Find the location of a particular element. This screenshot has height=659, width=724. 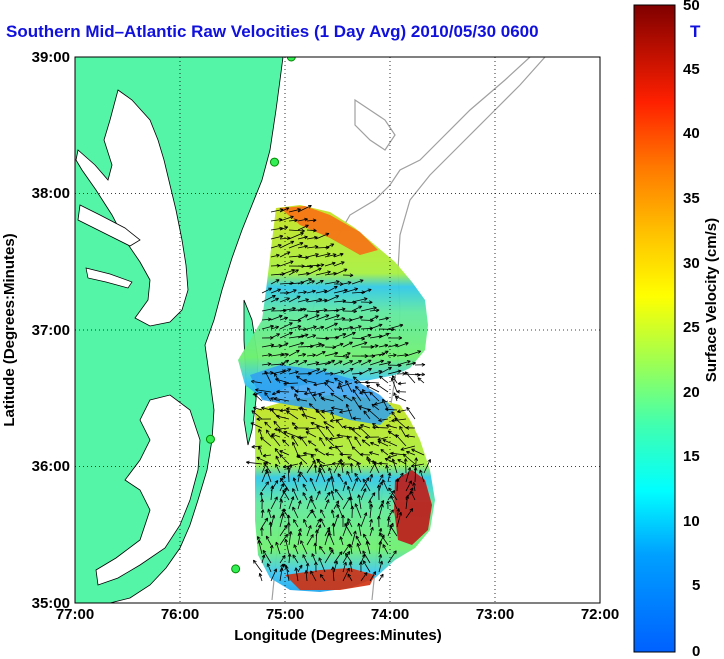

x-tick: 74:00 is located at coordinates (390, 614).